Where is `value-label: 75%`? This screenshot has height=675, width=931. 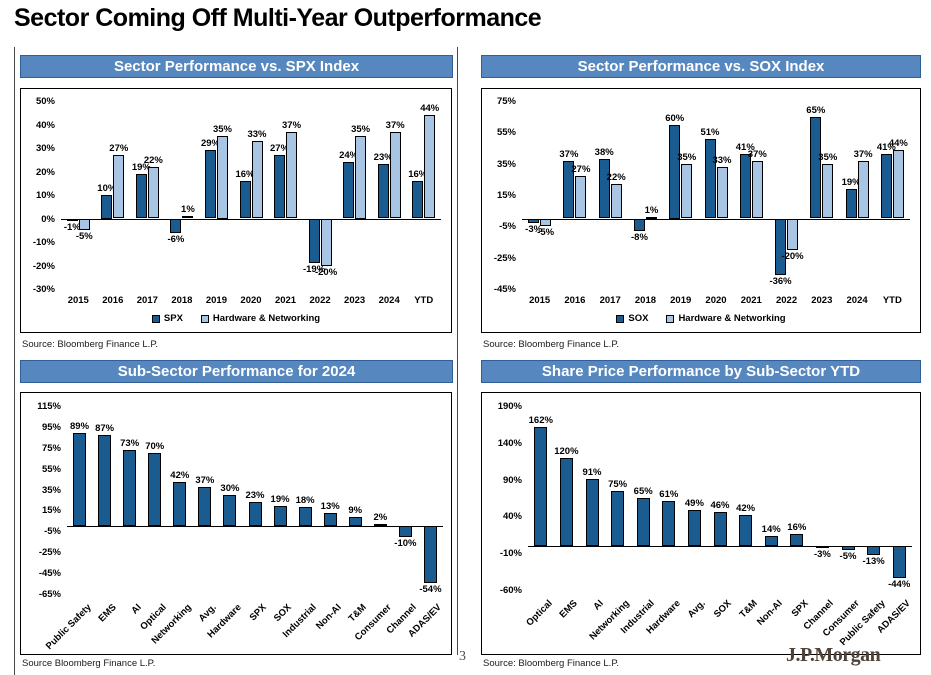 value-label: 75% is located at coordinates (618, 484).